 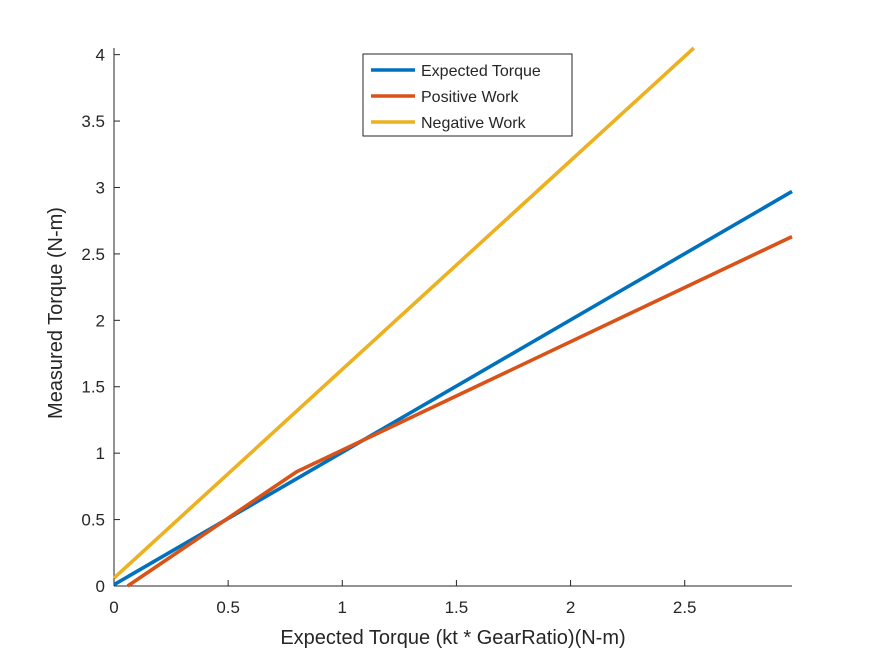 I want to click on y-tick-label: 2, so click(x=100, y=320).